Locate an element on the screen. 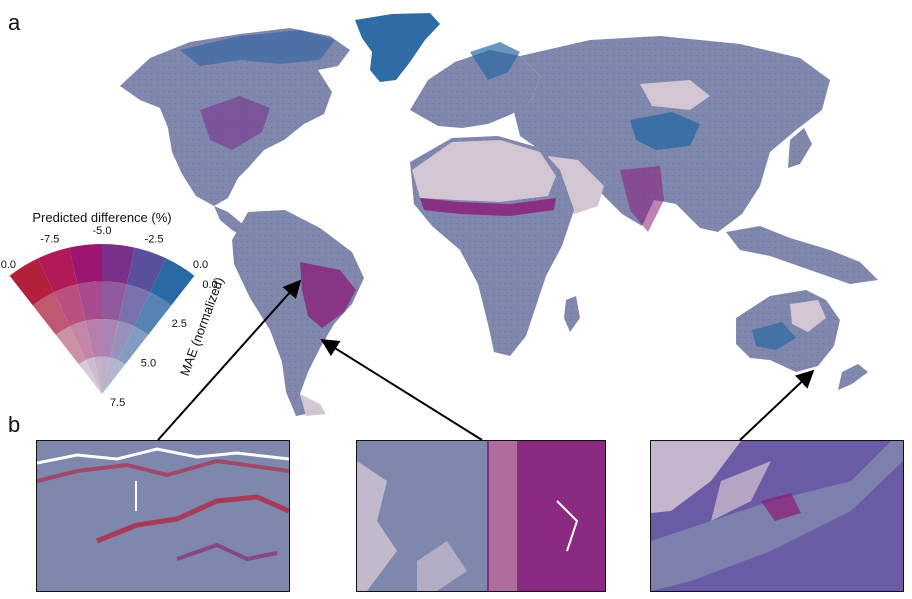 Image resolution: width=912 pixels, height=599 pixels. brazil-magenta is located at coordinates (328, 295).